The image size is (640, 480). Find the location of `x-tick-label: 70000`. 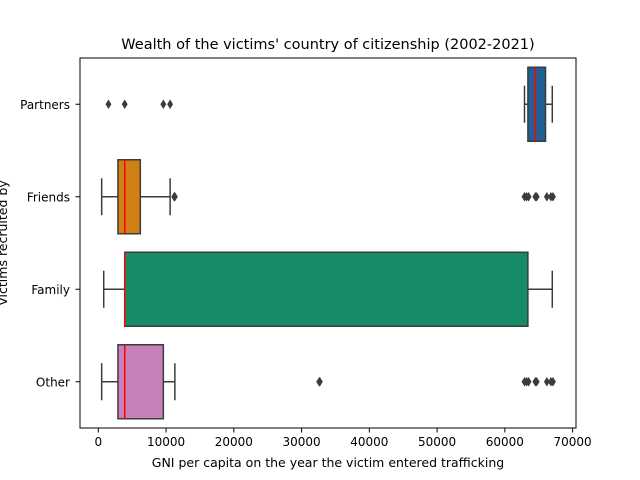

x-tick-label: 70000 is located at coordinates (573, 442).